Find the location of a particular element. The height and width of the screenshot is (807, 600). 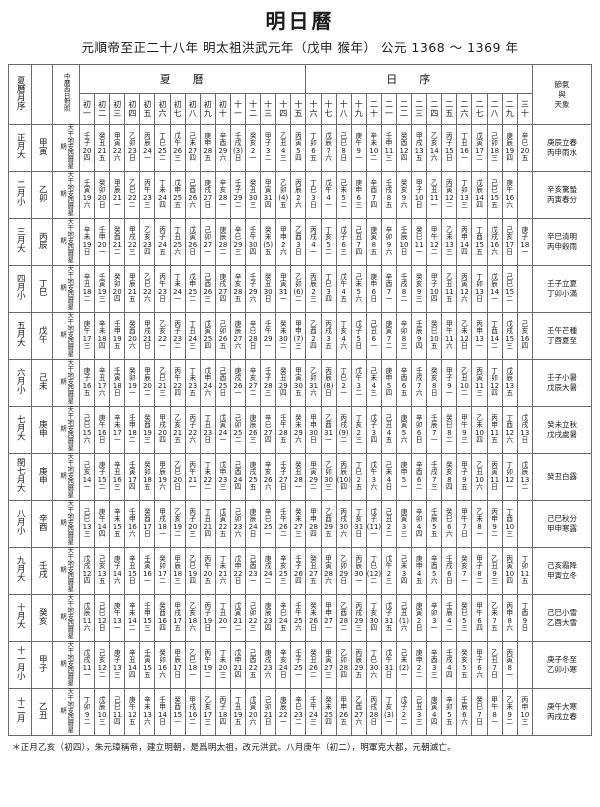

day-ganzhi: 己亥 is located at coordinates (509, 234).